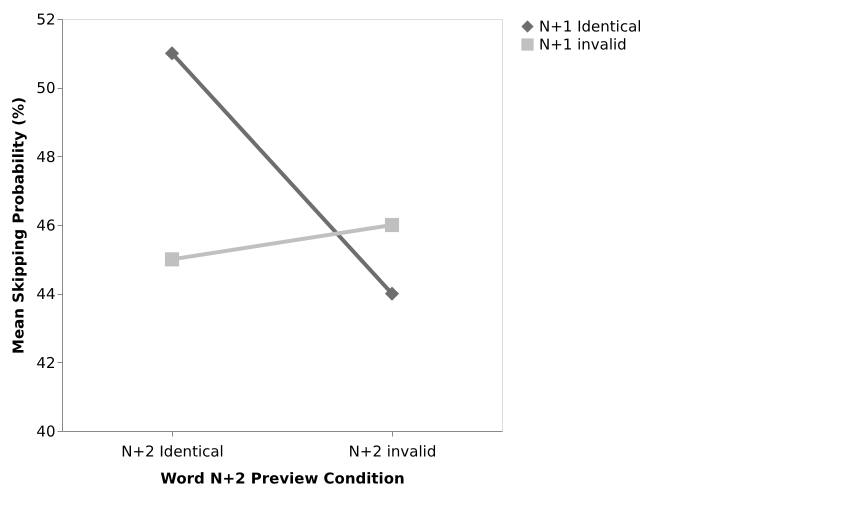  I want to click on x-tick-label: N+2 invalid, so click(392, 451).